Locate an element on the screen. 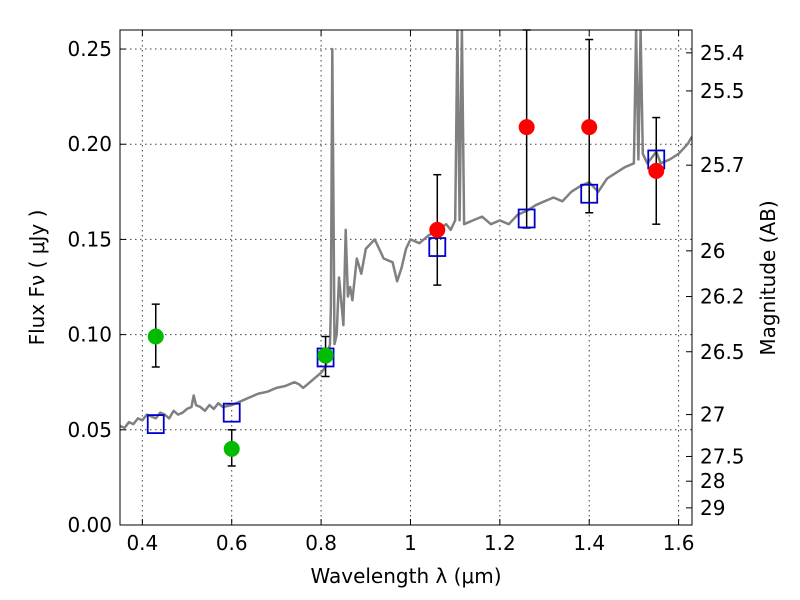 The width and height of the screenshot is (800, 600). y-tick-label: 0.25 is located at coordinates (89, 49).